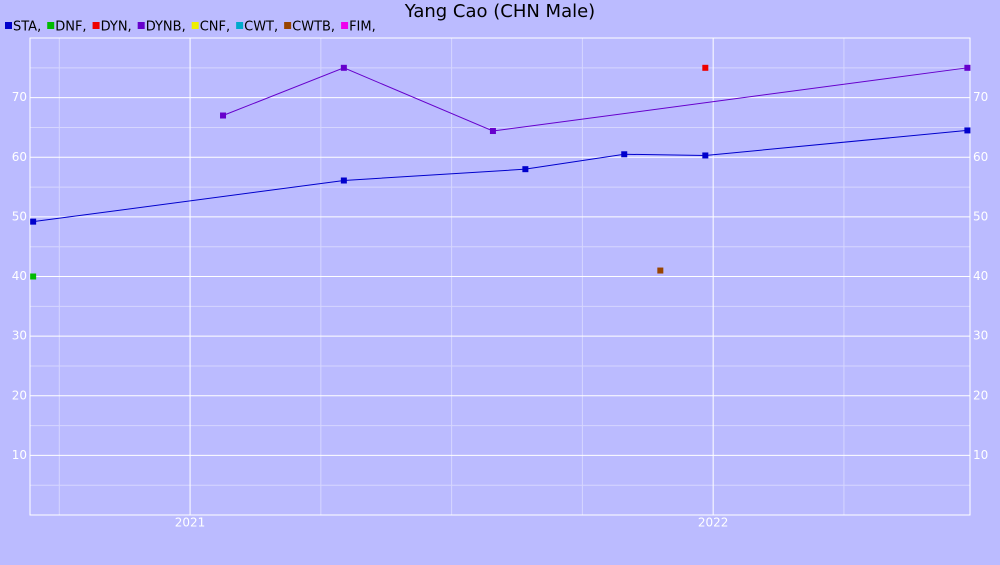  Describe the element at coordinates (116, 27) in the screenshot. I see `legend-label: DYN,` at that location.